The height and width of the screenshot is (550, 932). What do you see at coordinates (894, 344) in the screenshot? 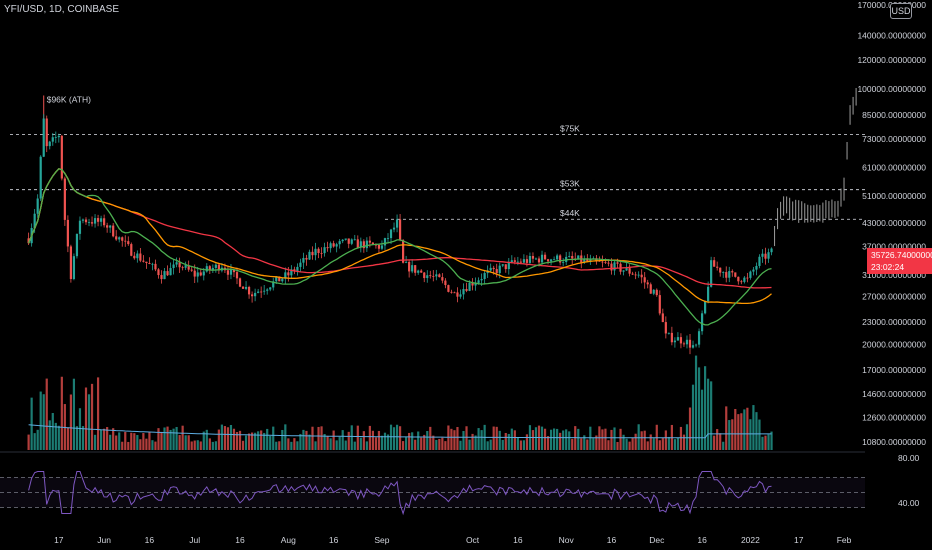
I see `price-scale-label: 20000.00000000` at bounding box center [894, 344].